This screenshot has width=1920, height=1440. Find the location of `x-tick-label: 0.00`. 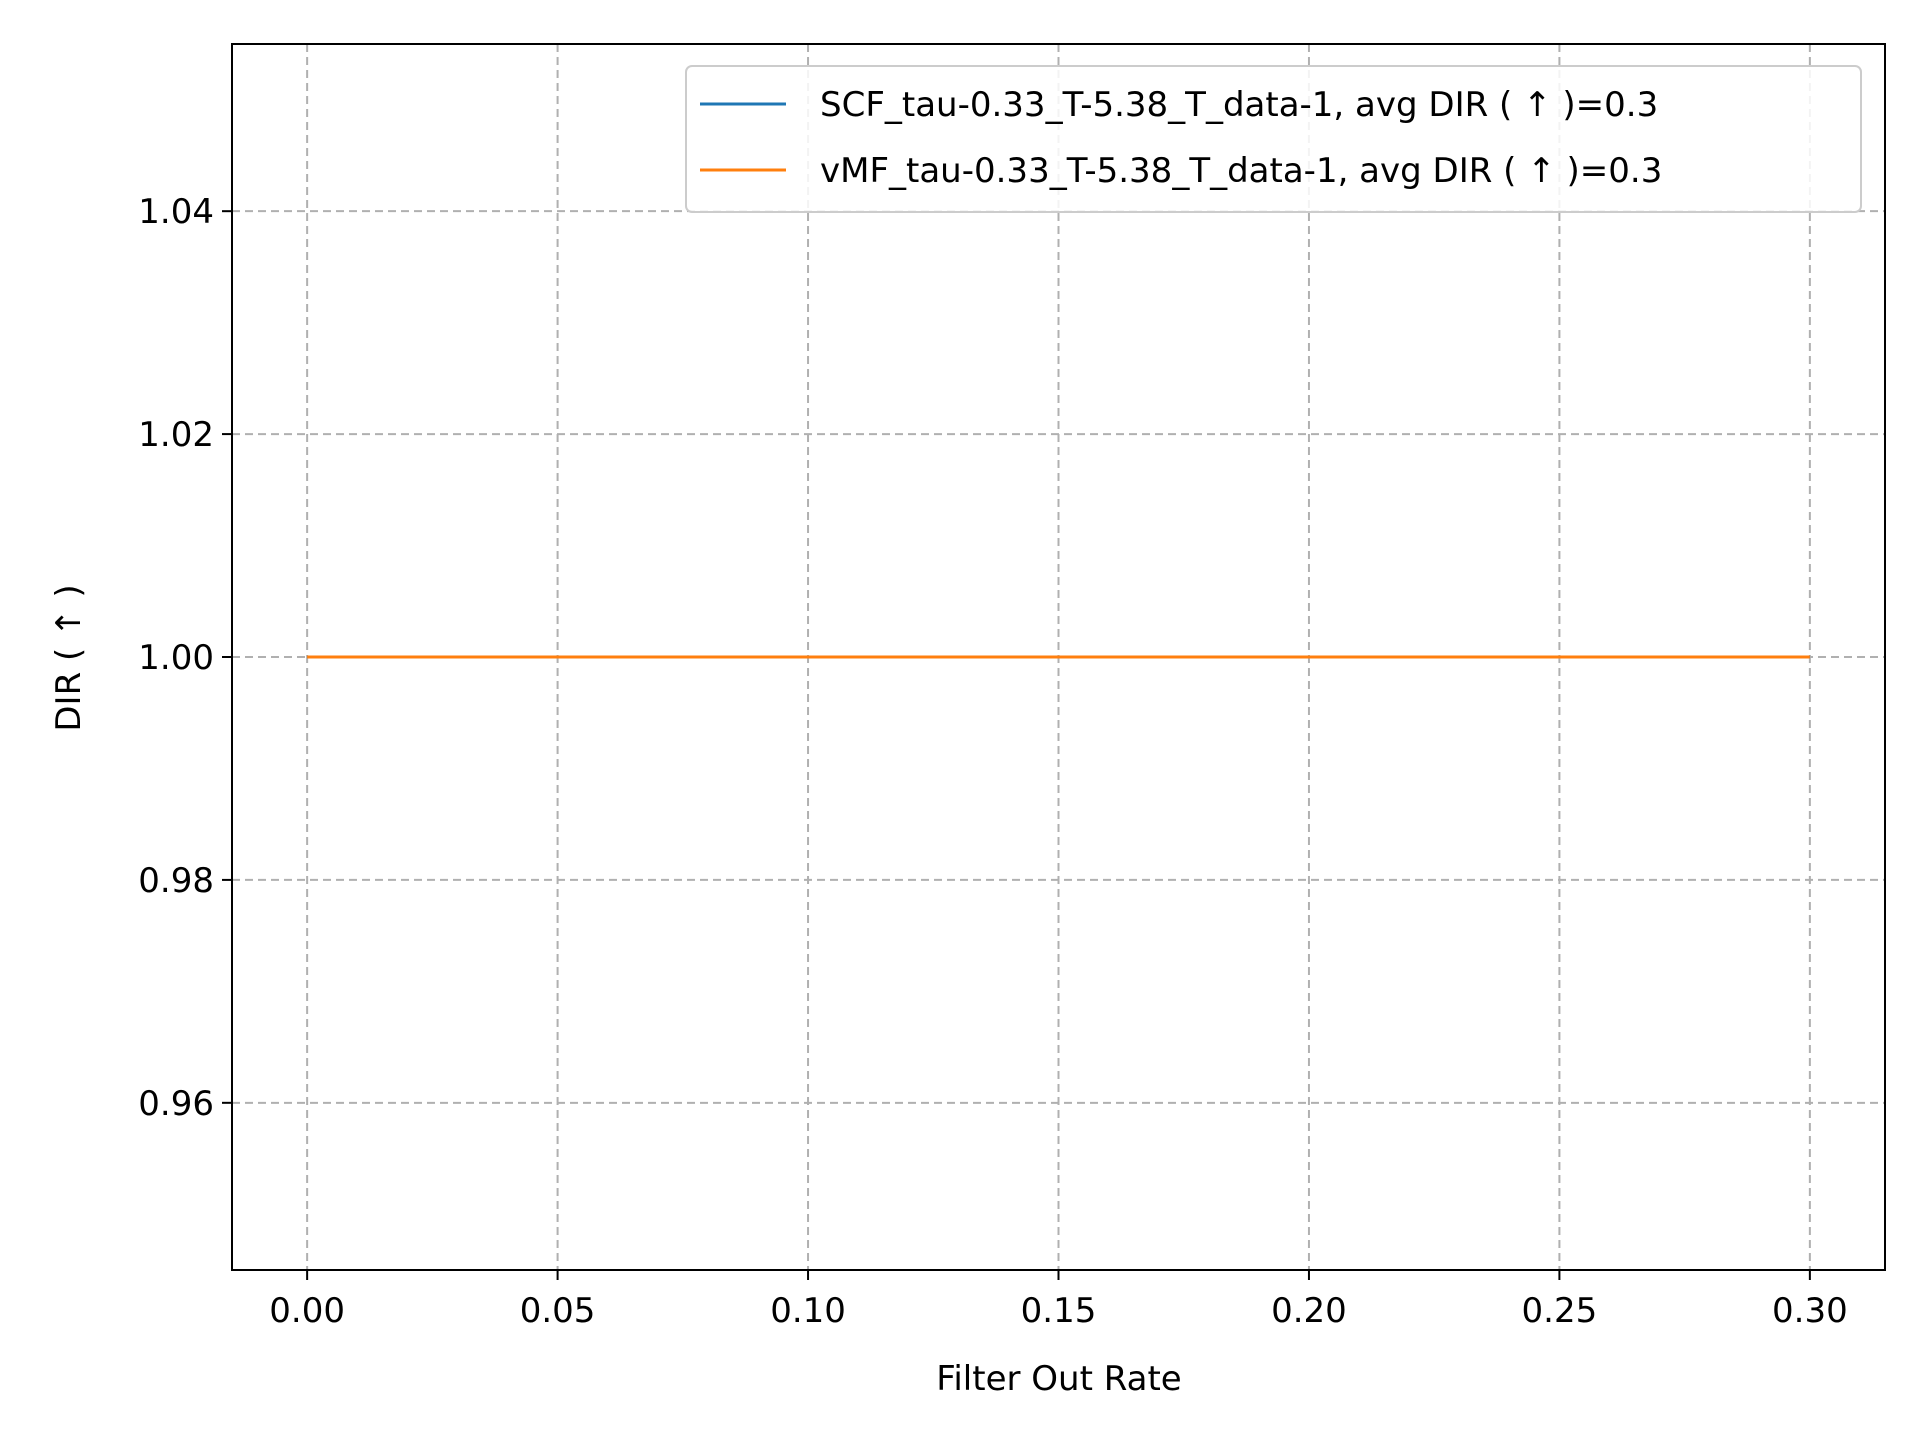

x-tick-label: 0.00 is located at coordinates (307, 1311).